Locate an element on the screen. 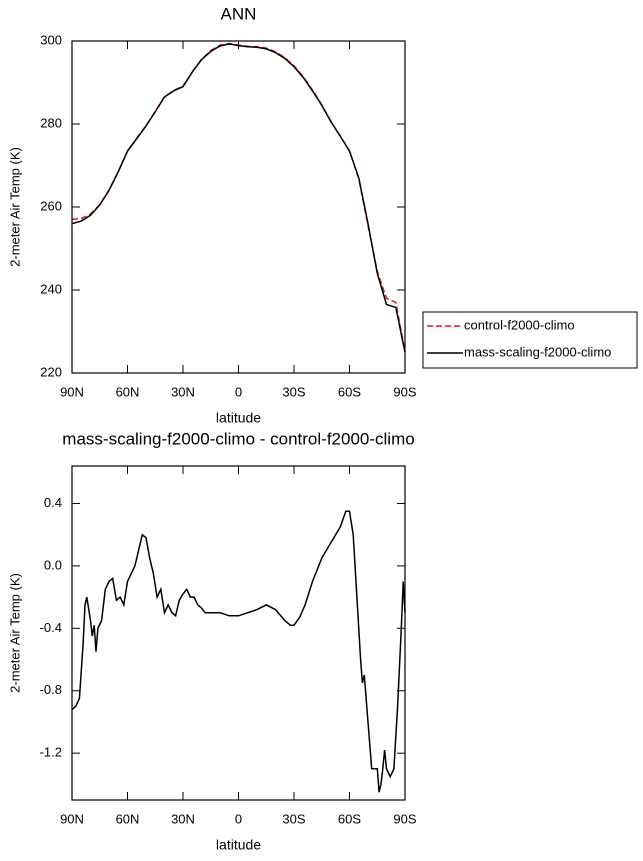  y-tick-label: -1.2 is located at coordinates (51, 752).